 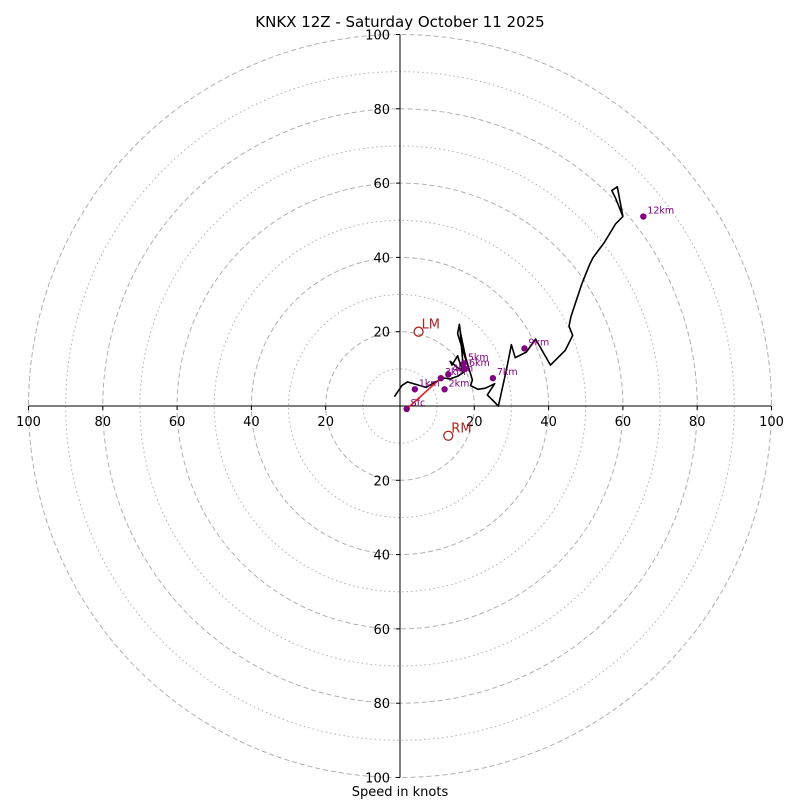 I want to click on height-markers: Sfc1km2km3km4km5km6km7km9km12km, so click(x=538, y=309).